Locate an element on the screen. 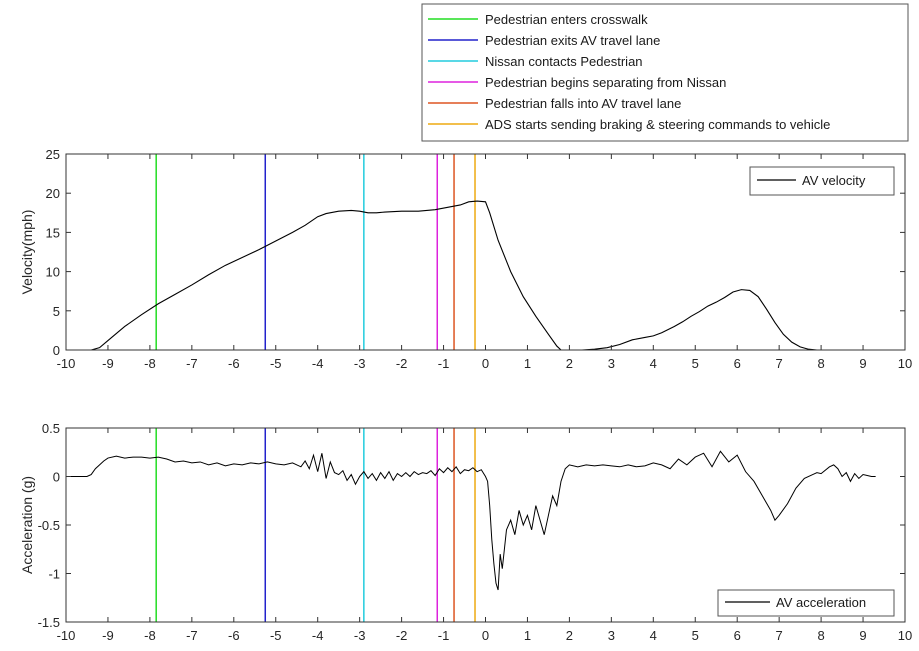  acceleration-legend-label: AV acceleration is located at coordinates (821, 602).